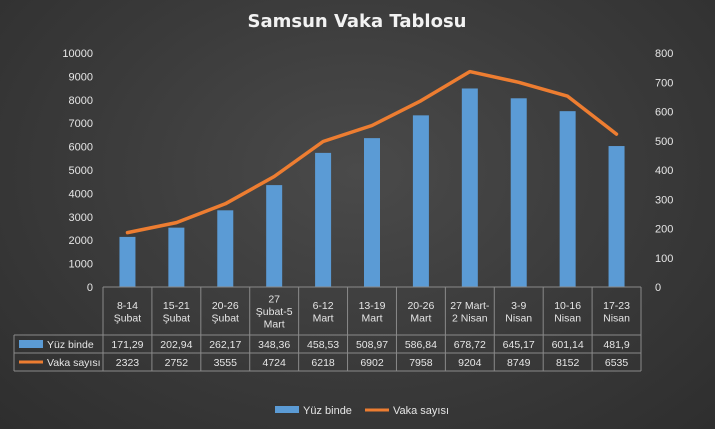 This screenshot has width=715, height=429. Describe the element at coordinates (616, 345) in the screenshot. I see `data-label: 481,9` at that location.